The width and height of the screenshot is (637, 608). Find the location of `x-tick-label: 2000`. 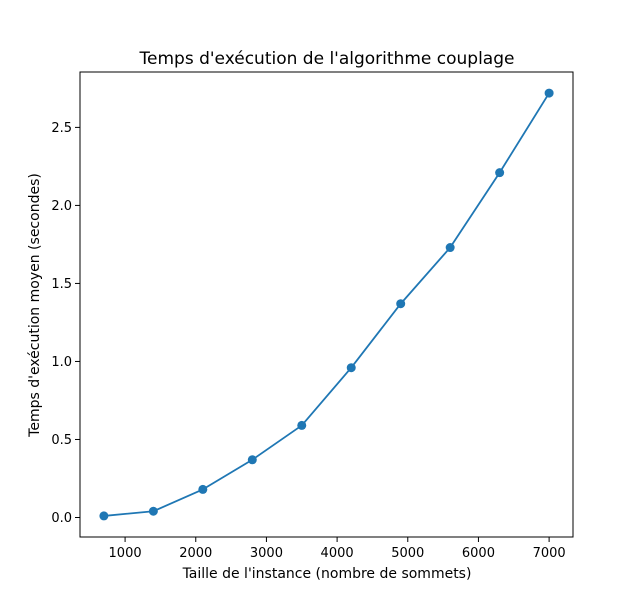

x-tick-label: 2000 is located at coordinates (195, 553).